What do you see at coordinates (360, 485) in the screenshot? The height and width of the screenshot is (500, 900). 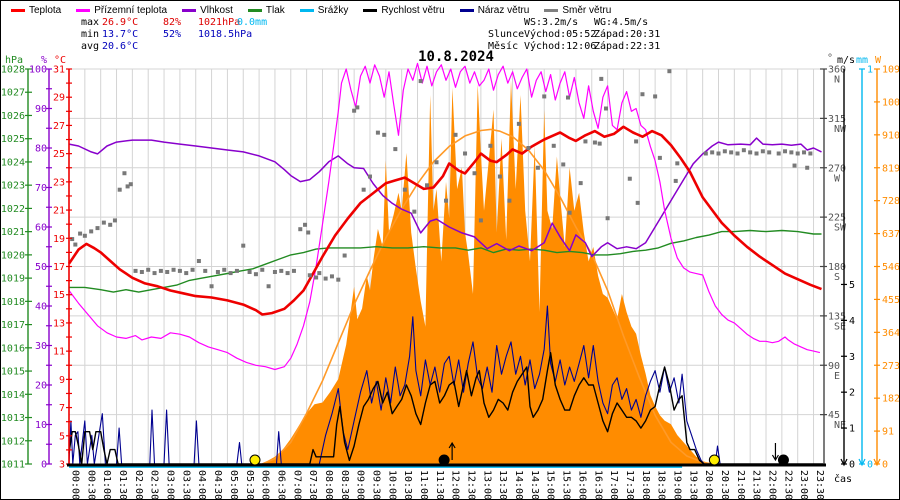 I see `time-tick-label: 09:00` at bounding box center [360, 485].